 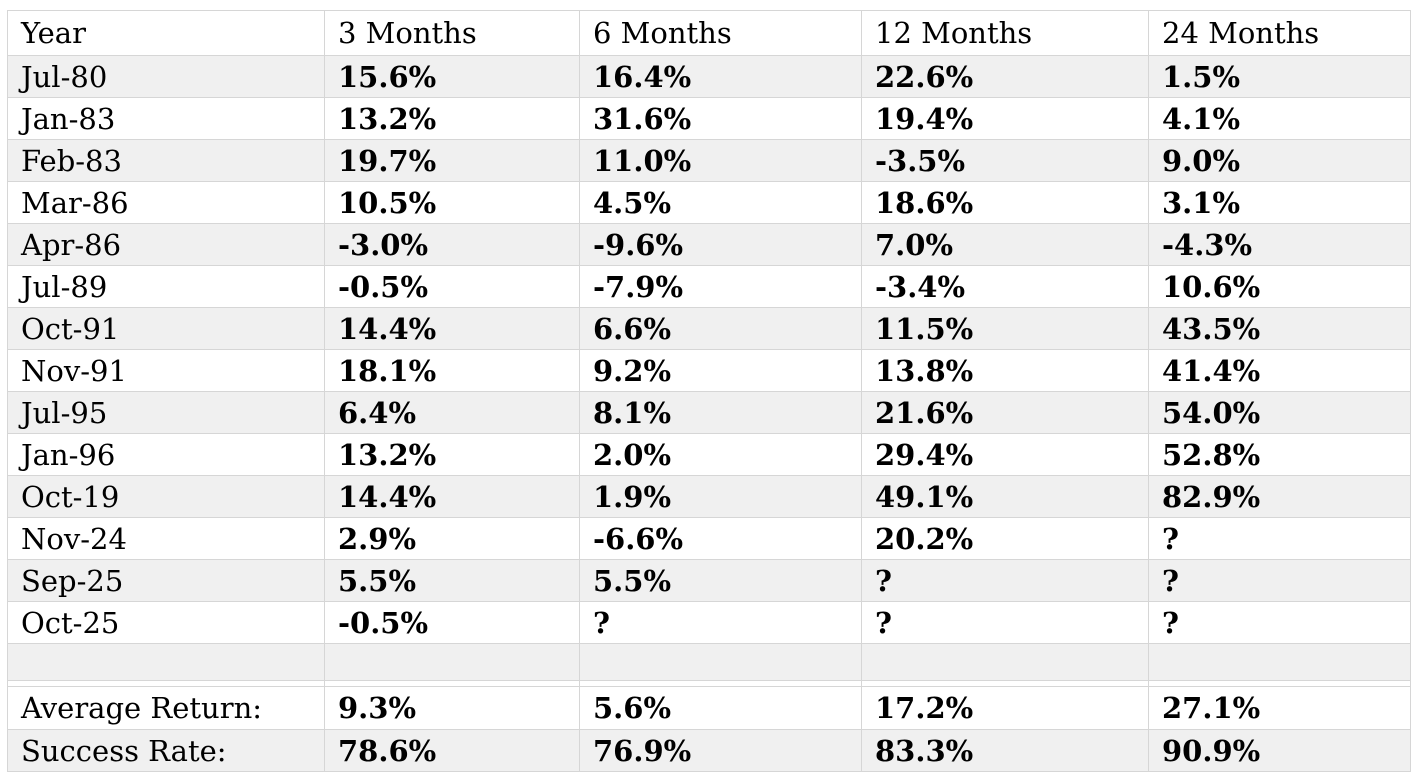 I want to click on value-cell: 18.1%, so click(x=452, y=370).